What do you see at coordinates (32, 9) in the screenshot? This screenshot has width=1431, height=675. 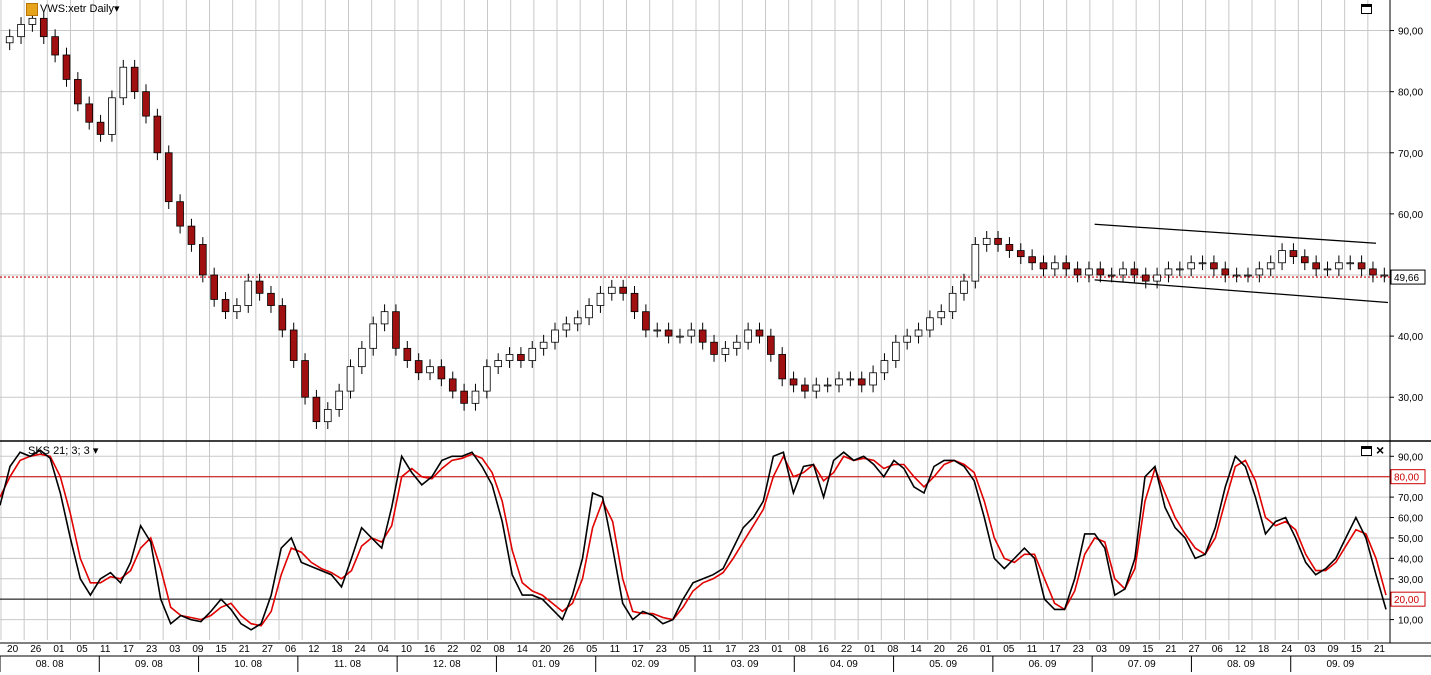 I see `instrument-icon` at bounding box center [32, 9].